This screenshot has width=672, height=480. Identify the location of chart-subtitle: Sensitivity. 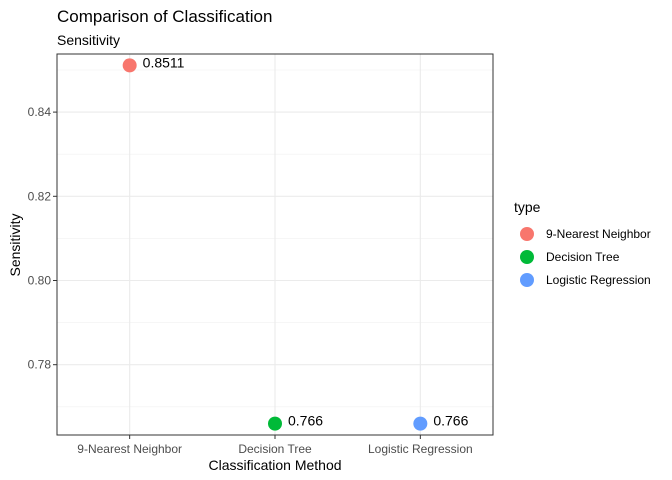
(88, 40).